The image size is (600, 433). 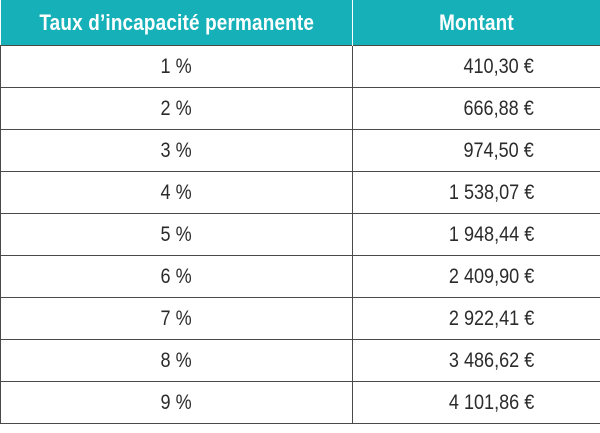 I want to click on rate-value: 2 %, so click(x=176, y=108).